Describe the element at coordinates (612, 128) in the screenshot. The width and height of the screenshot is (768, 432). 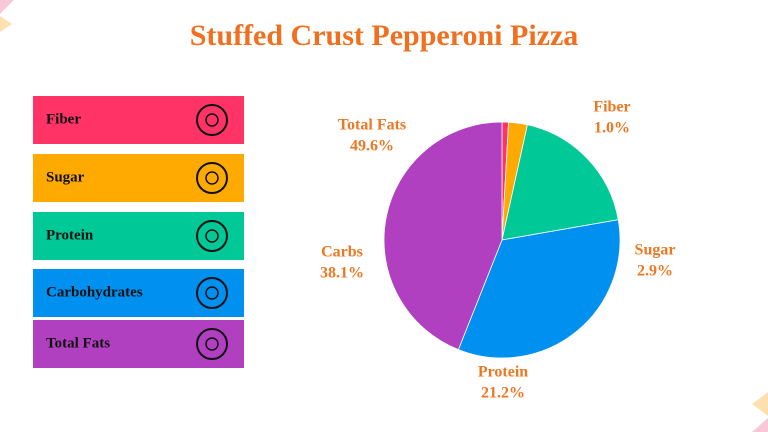
I see `slice-value: 1.0%` at that location.